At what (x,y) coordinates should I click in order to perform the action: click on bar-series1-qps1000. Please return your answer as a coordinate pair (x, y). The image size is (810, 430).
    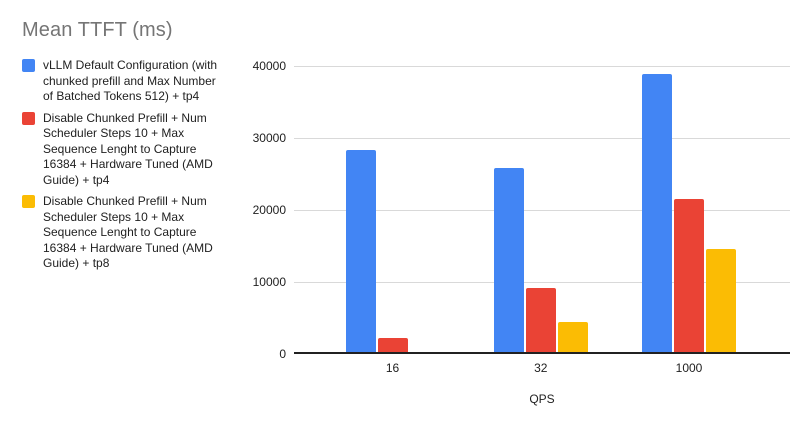
    Looking at the image, I should click on (657, 213).